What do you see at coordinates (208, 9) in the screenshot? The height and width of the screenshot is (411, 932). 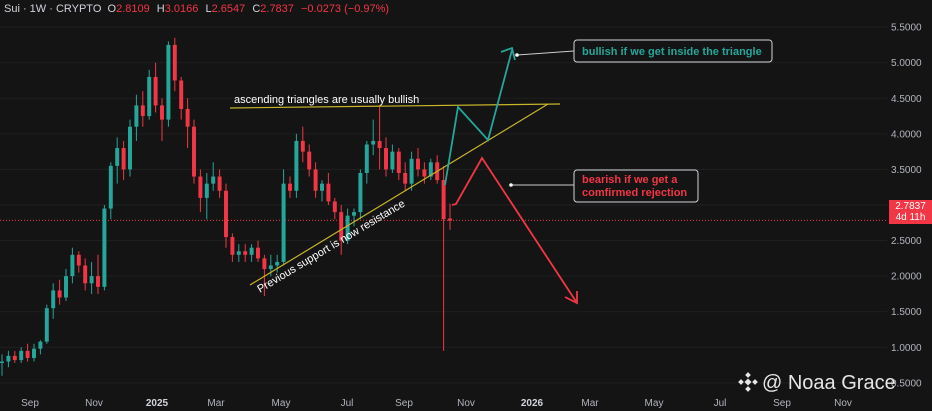 I see `low-label: L` at bounding box center [208, 9].